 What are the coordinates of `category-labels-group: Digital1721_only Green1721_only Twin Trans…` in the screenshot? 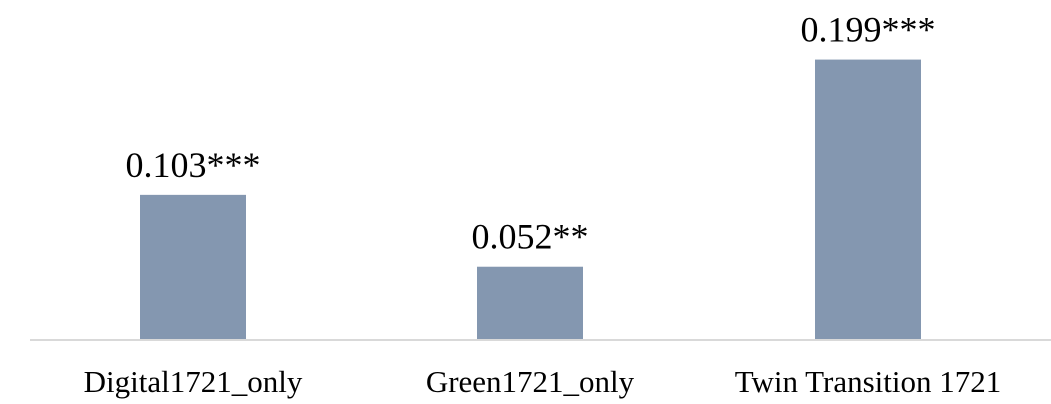 It's located at (543, 381).